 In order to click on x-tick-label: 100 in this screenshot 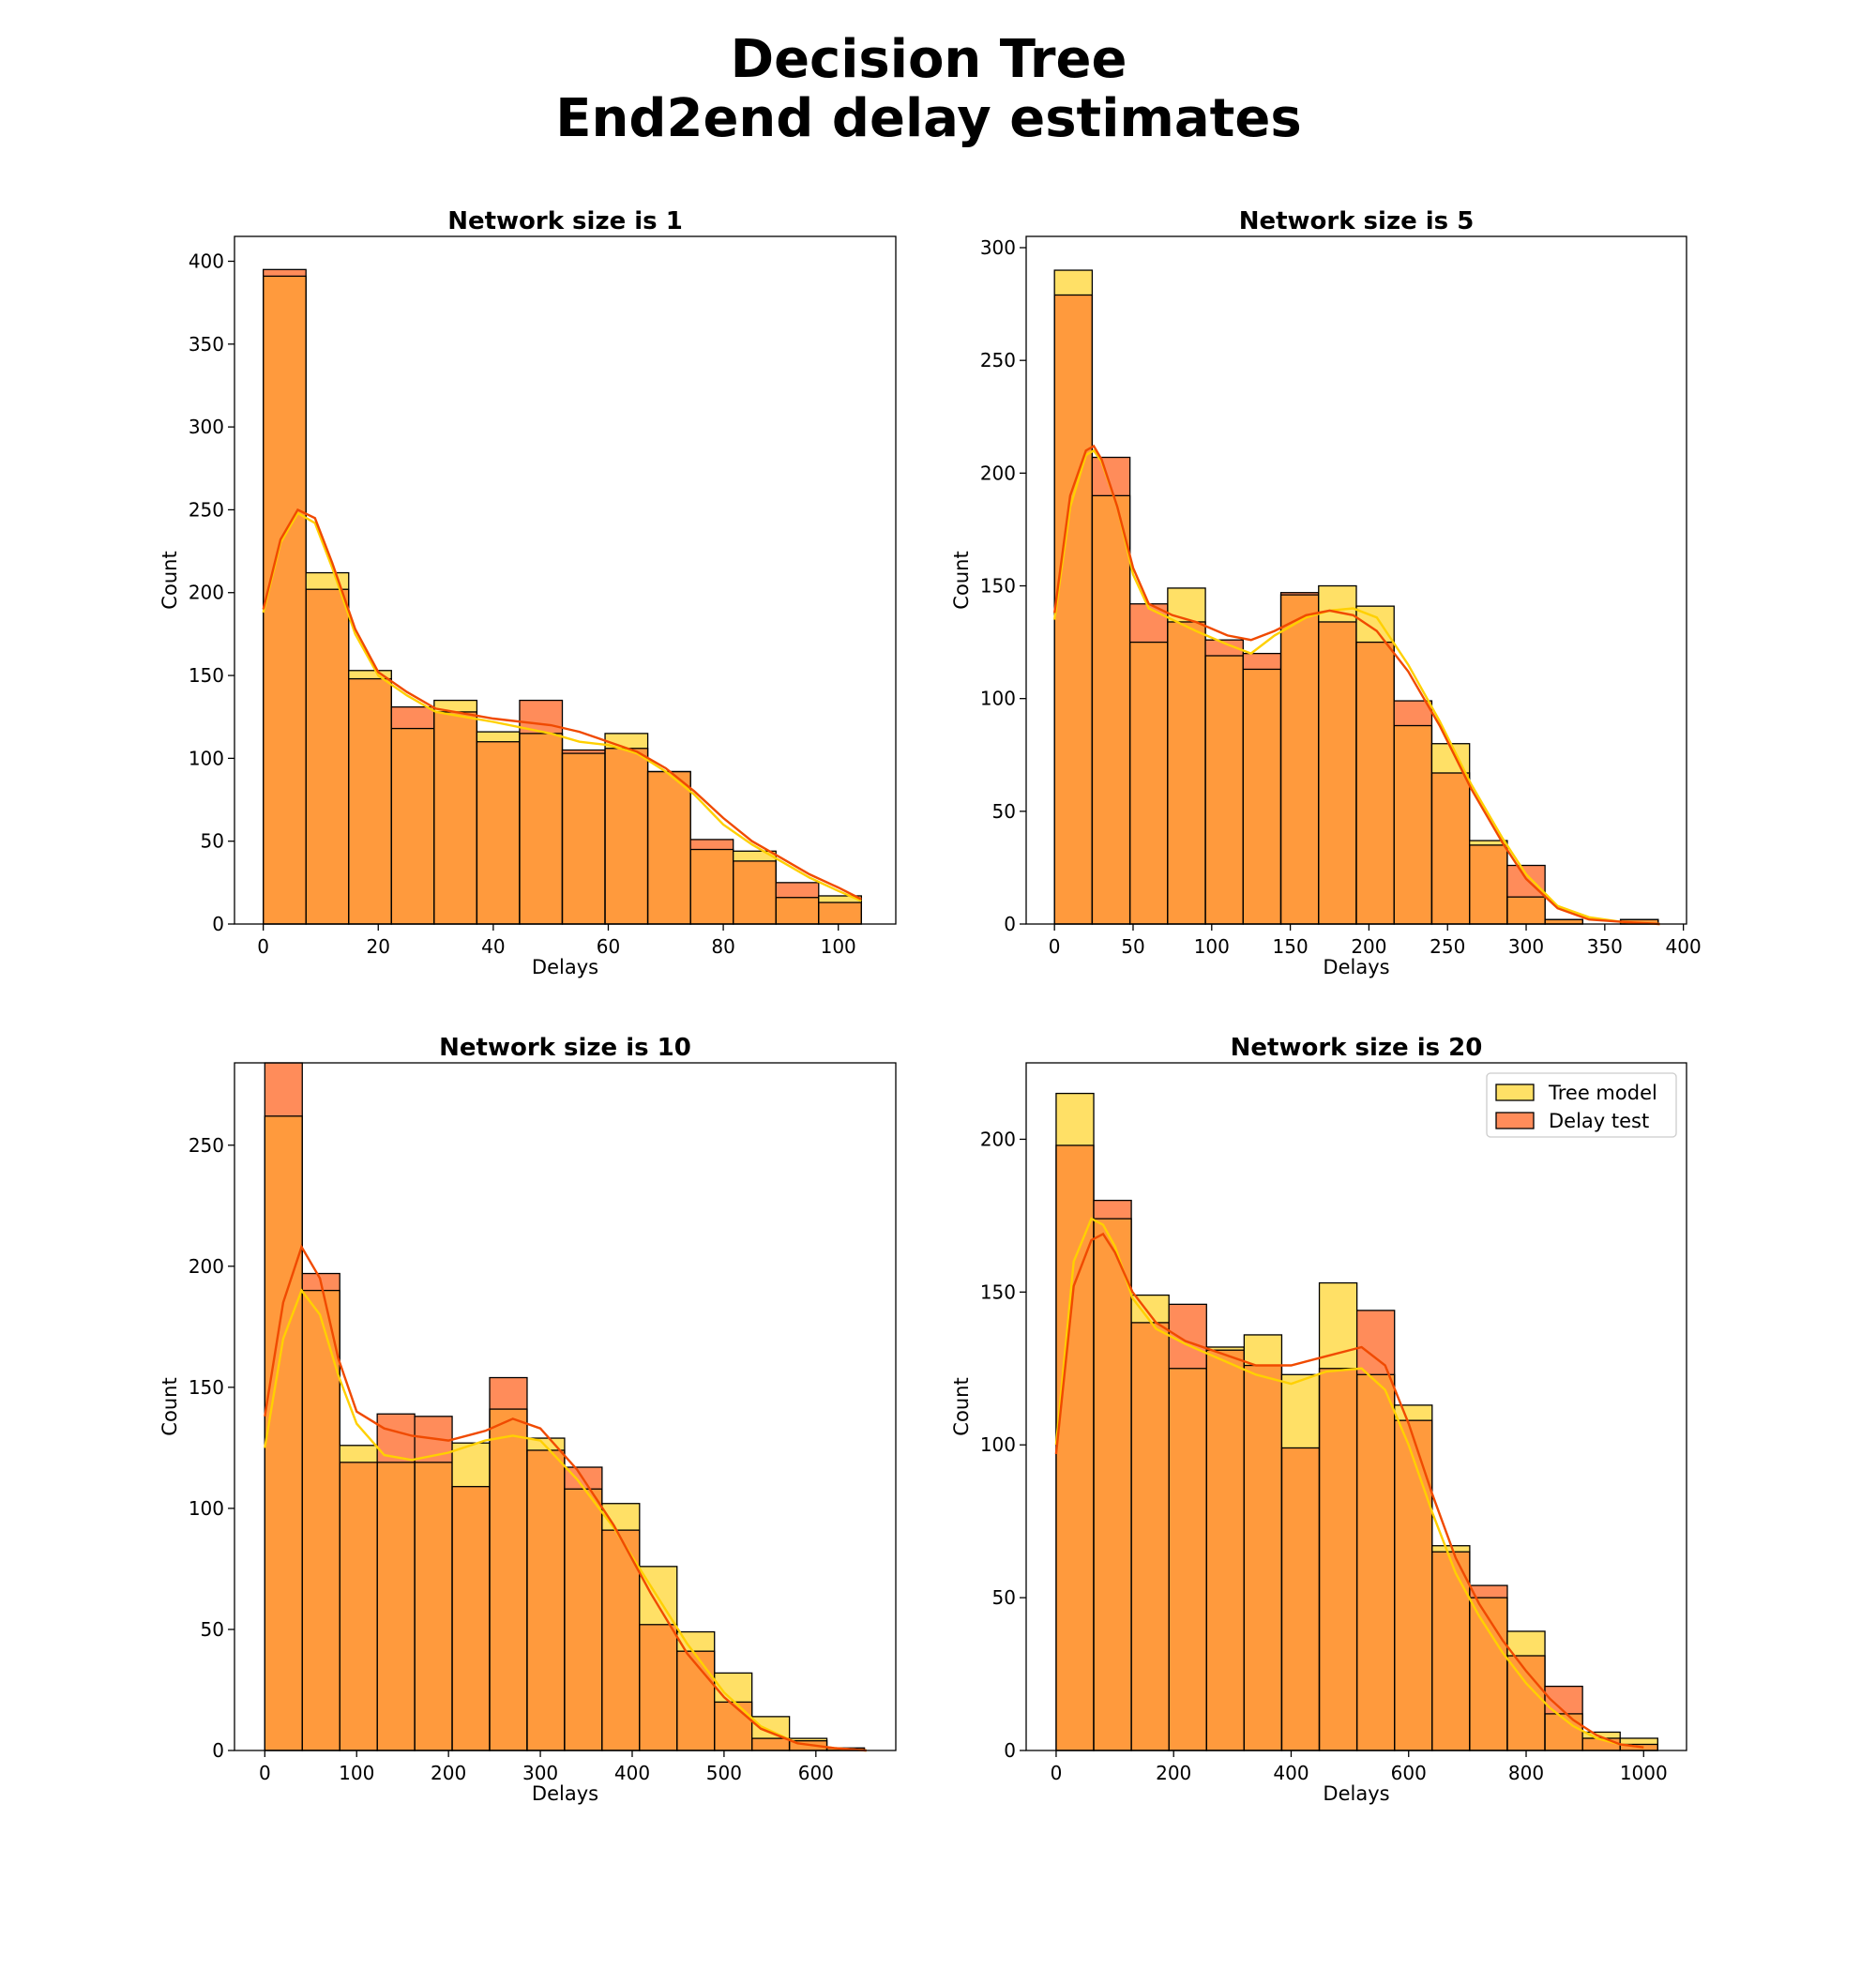, I will do `click(356, 1773)`.